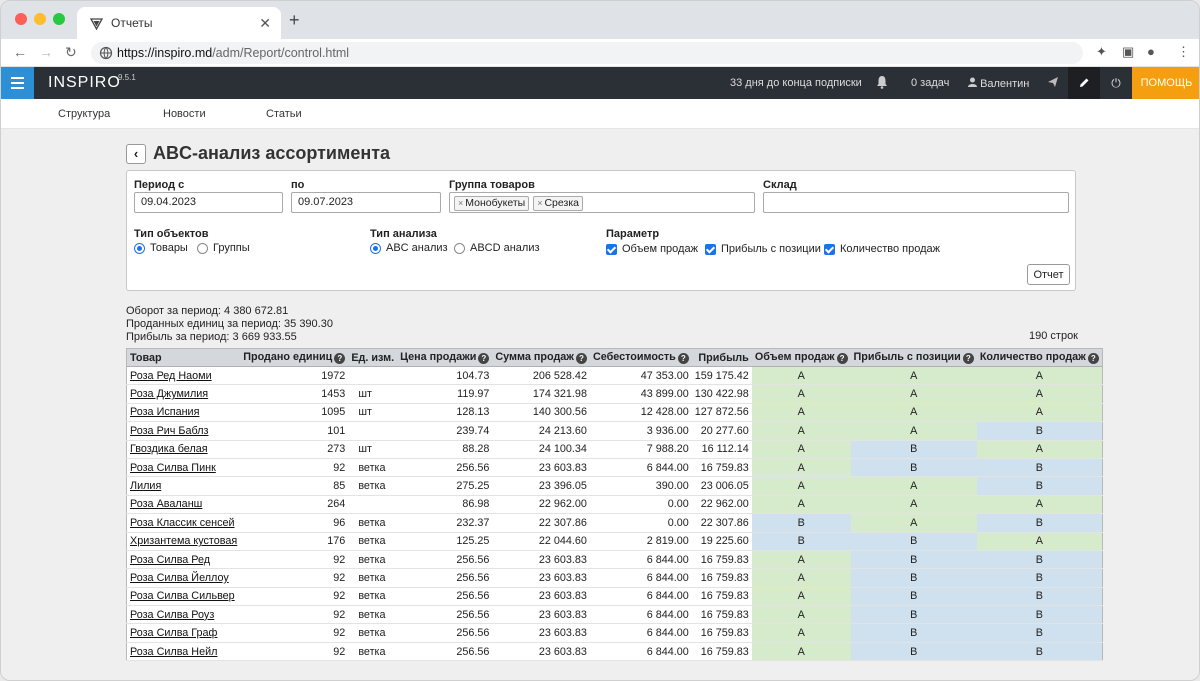 The image size is (1200, 681). What do you see at coordinates (1048, 274) in the screenshot?
I see `report-button: Отчет` at bounding box center [1048, 274].